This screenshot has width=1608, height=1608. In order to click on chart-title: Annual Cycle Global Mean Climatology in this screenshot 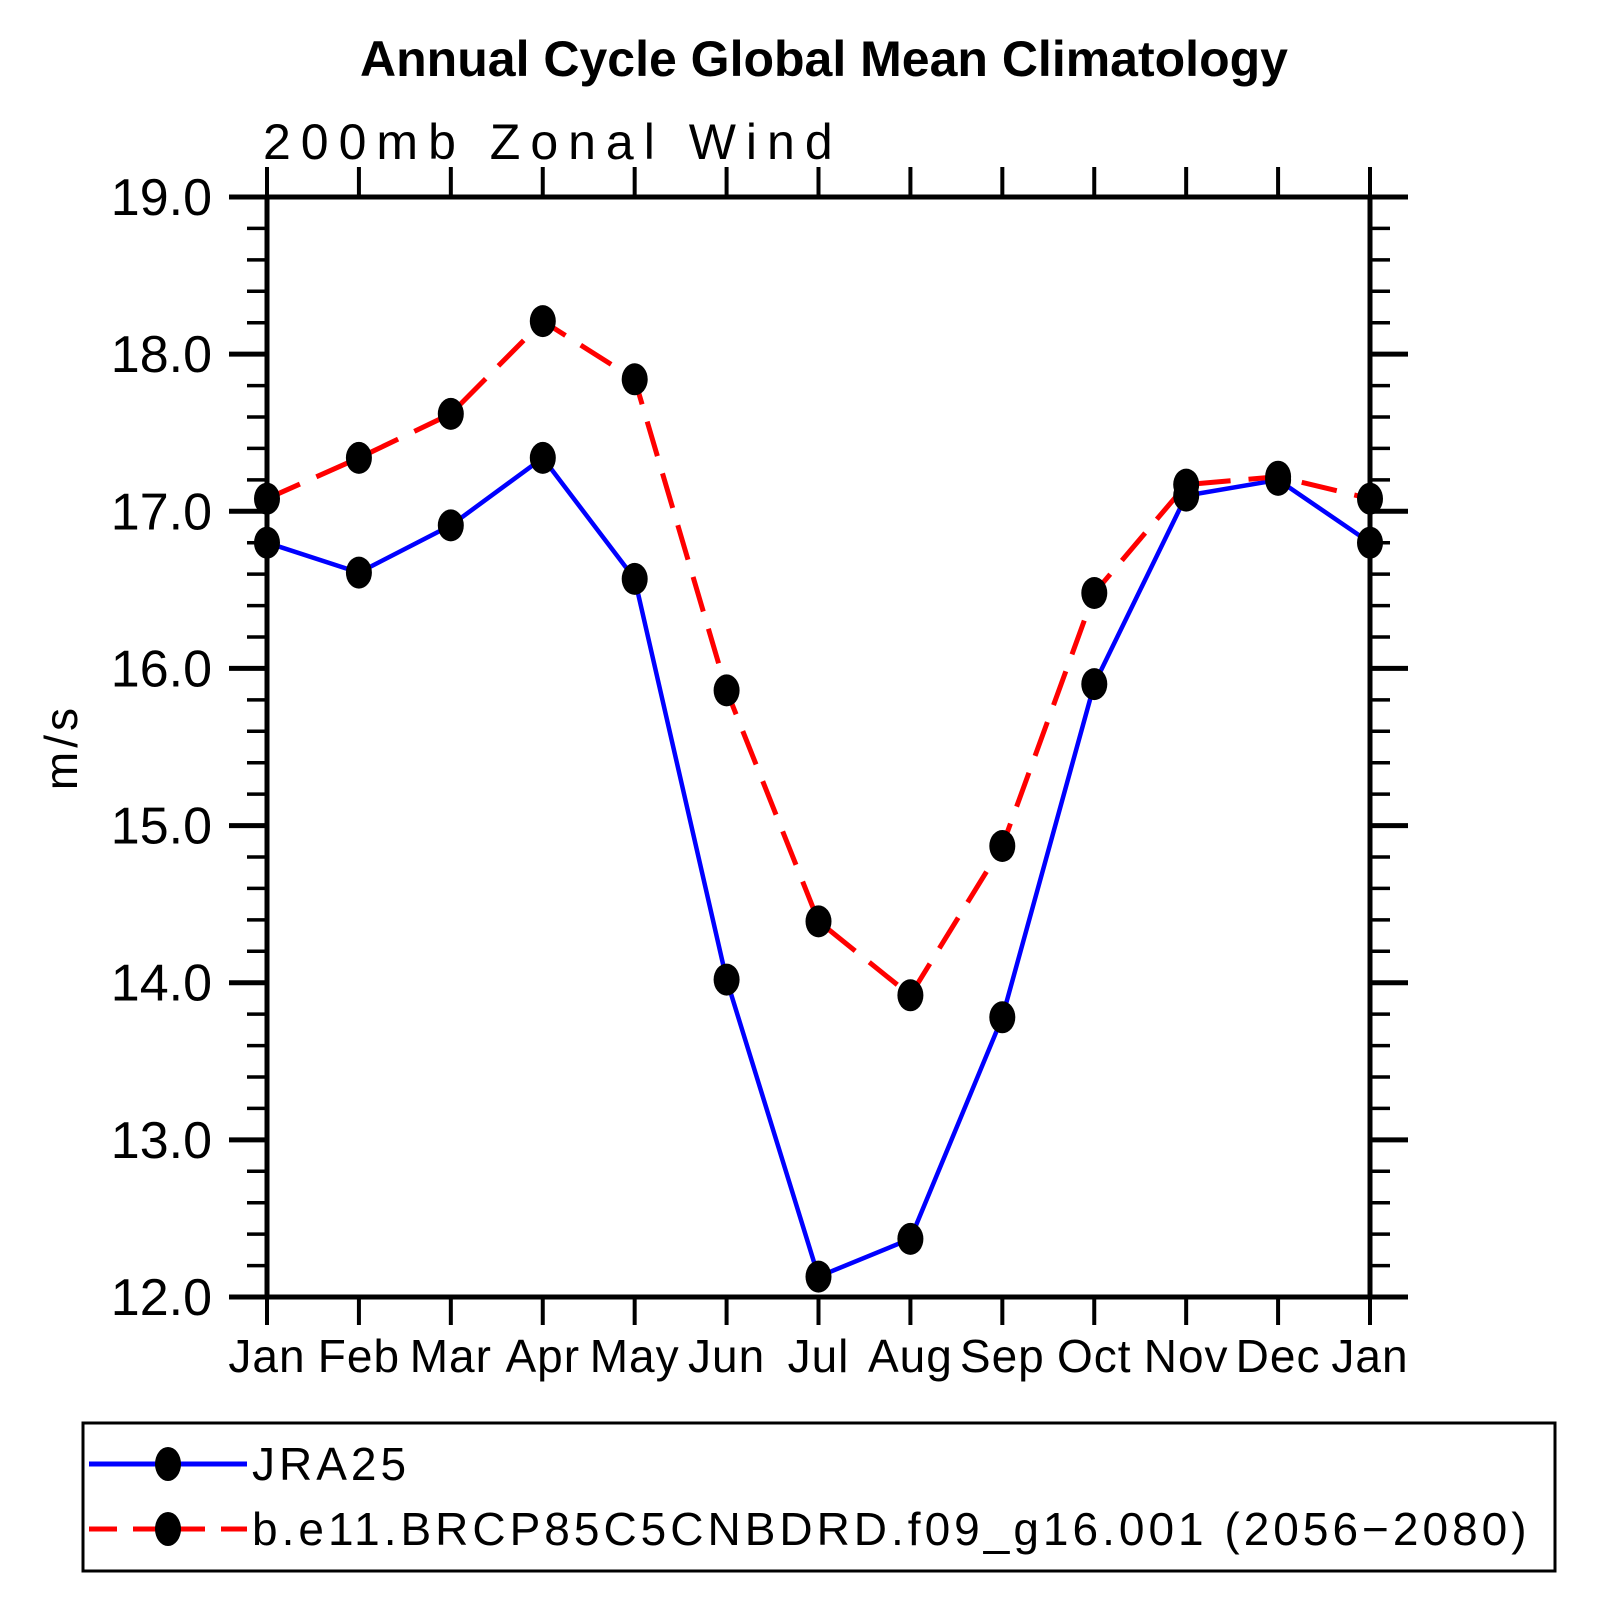, I will do `click(824, 59)`.